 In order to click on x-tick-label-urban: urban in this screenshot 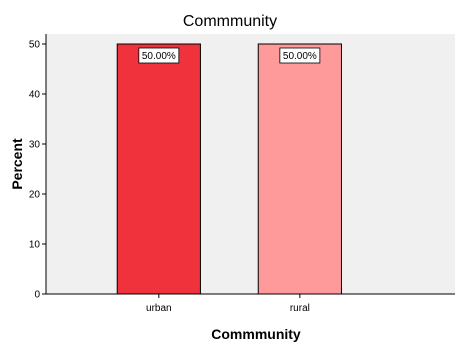, I will do `click(159, 308)`.